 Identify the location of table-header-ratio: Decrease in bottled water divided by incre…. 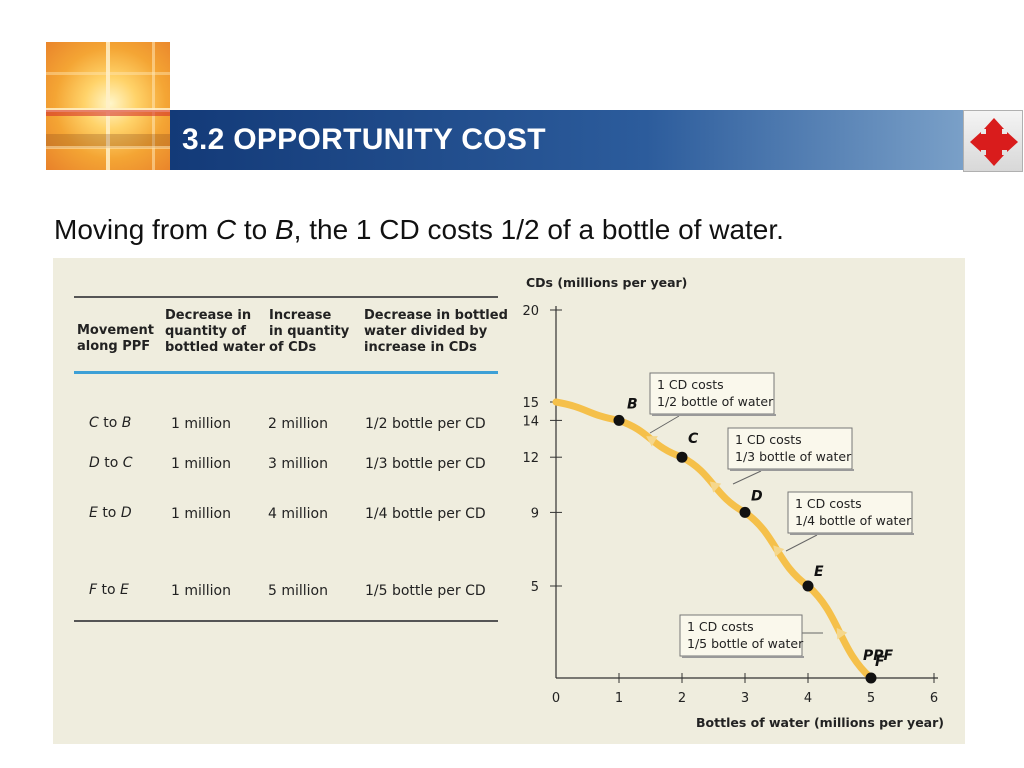
(436, 331).